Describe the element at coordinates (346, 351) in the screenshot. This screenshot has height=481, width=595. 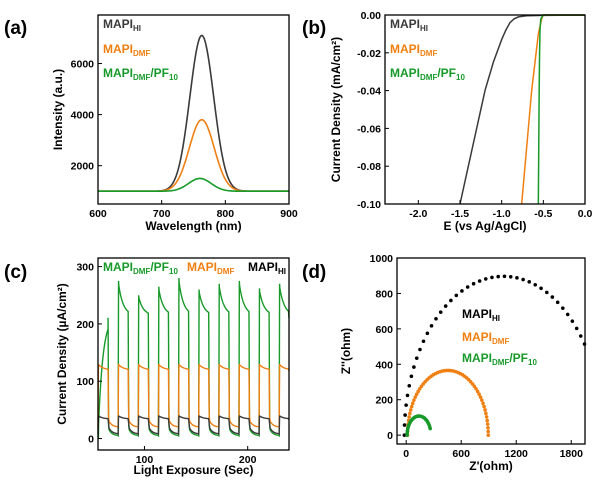
I see `y-axis-title-d: Z''(ohm)` at that location.